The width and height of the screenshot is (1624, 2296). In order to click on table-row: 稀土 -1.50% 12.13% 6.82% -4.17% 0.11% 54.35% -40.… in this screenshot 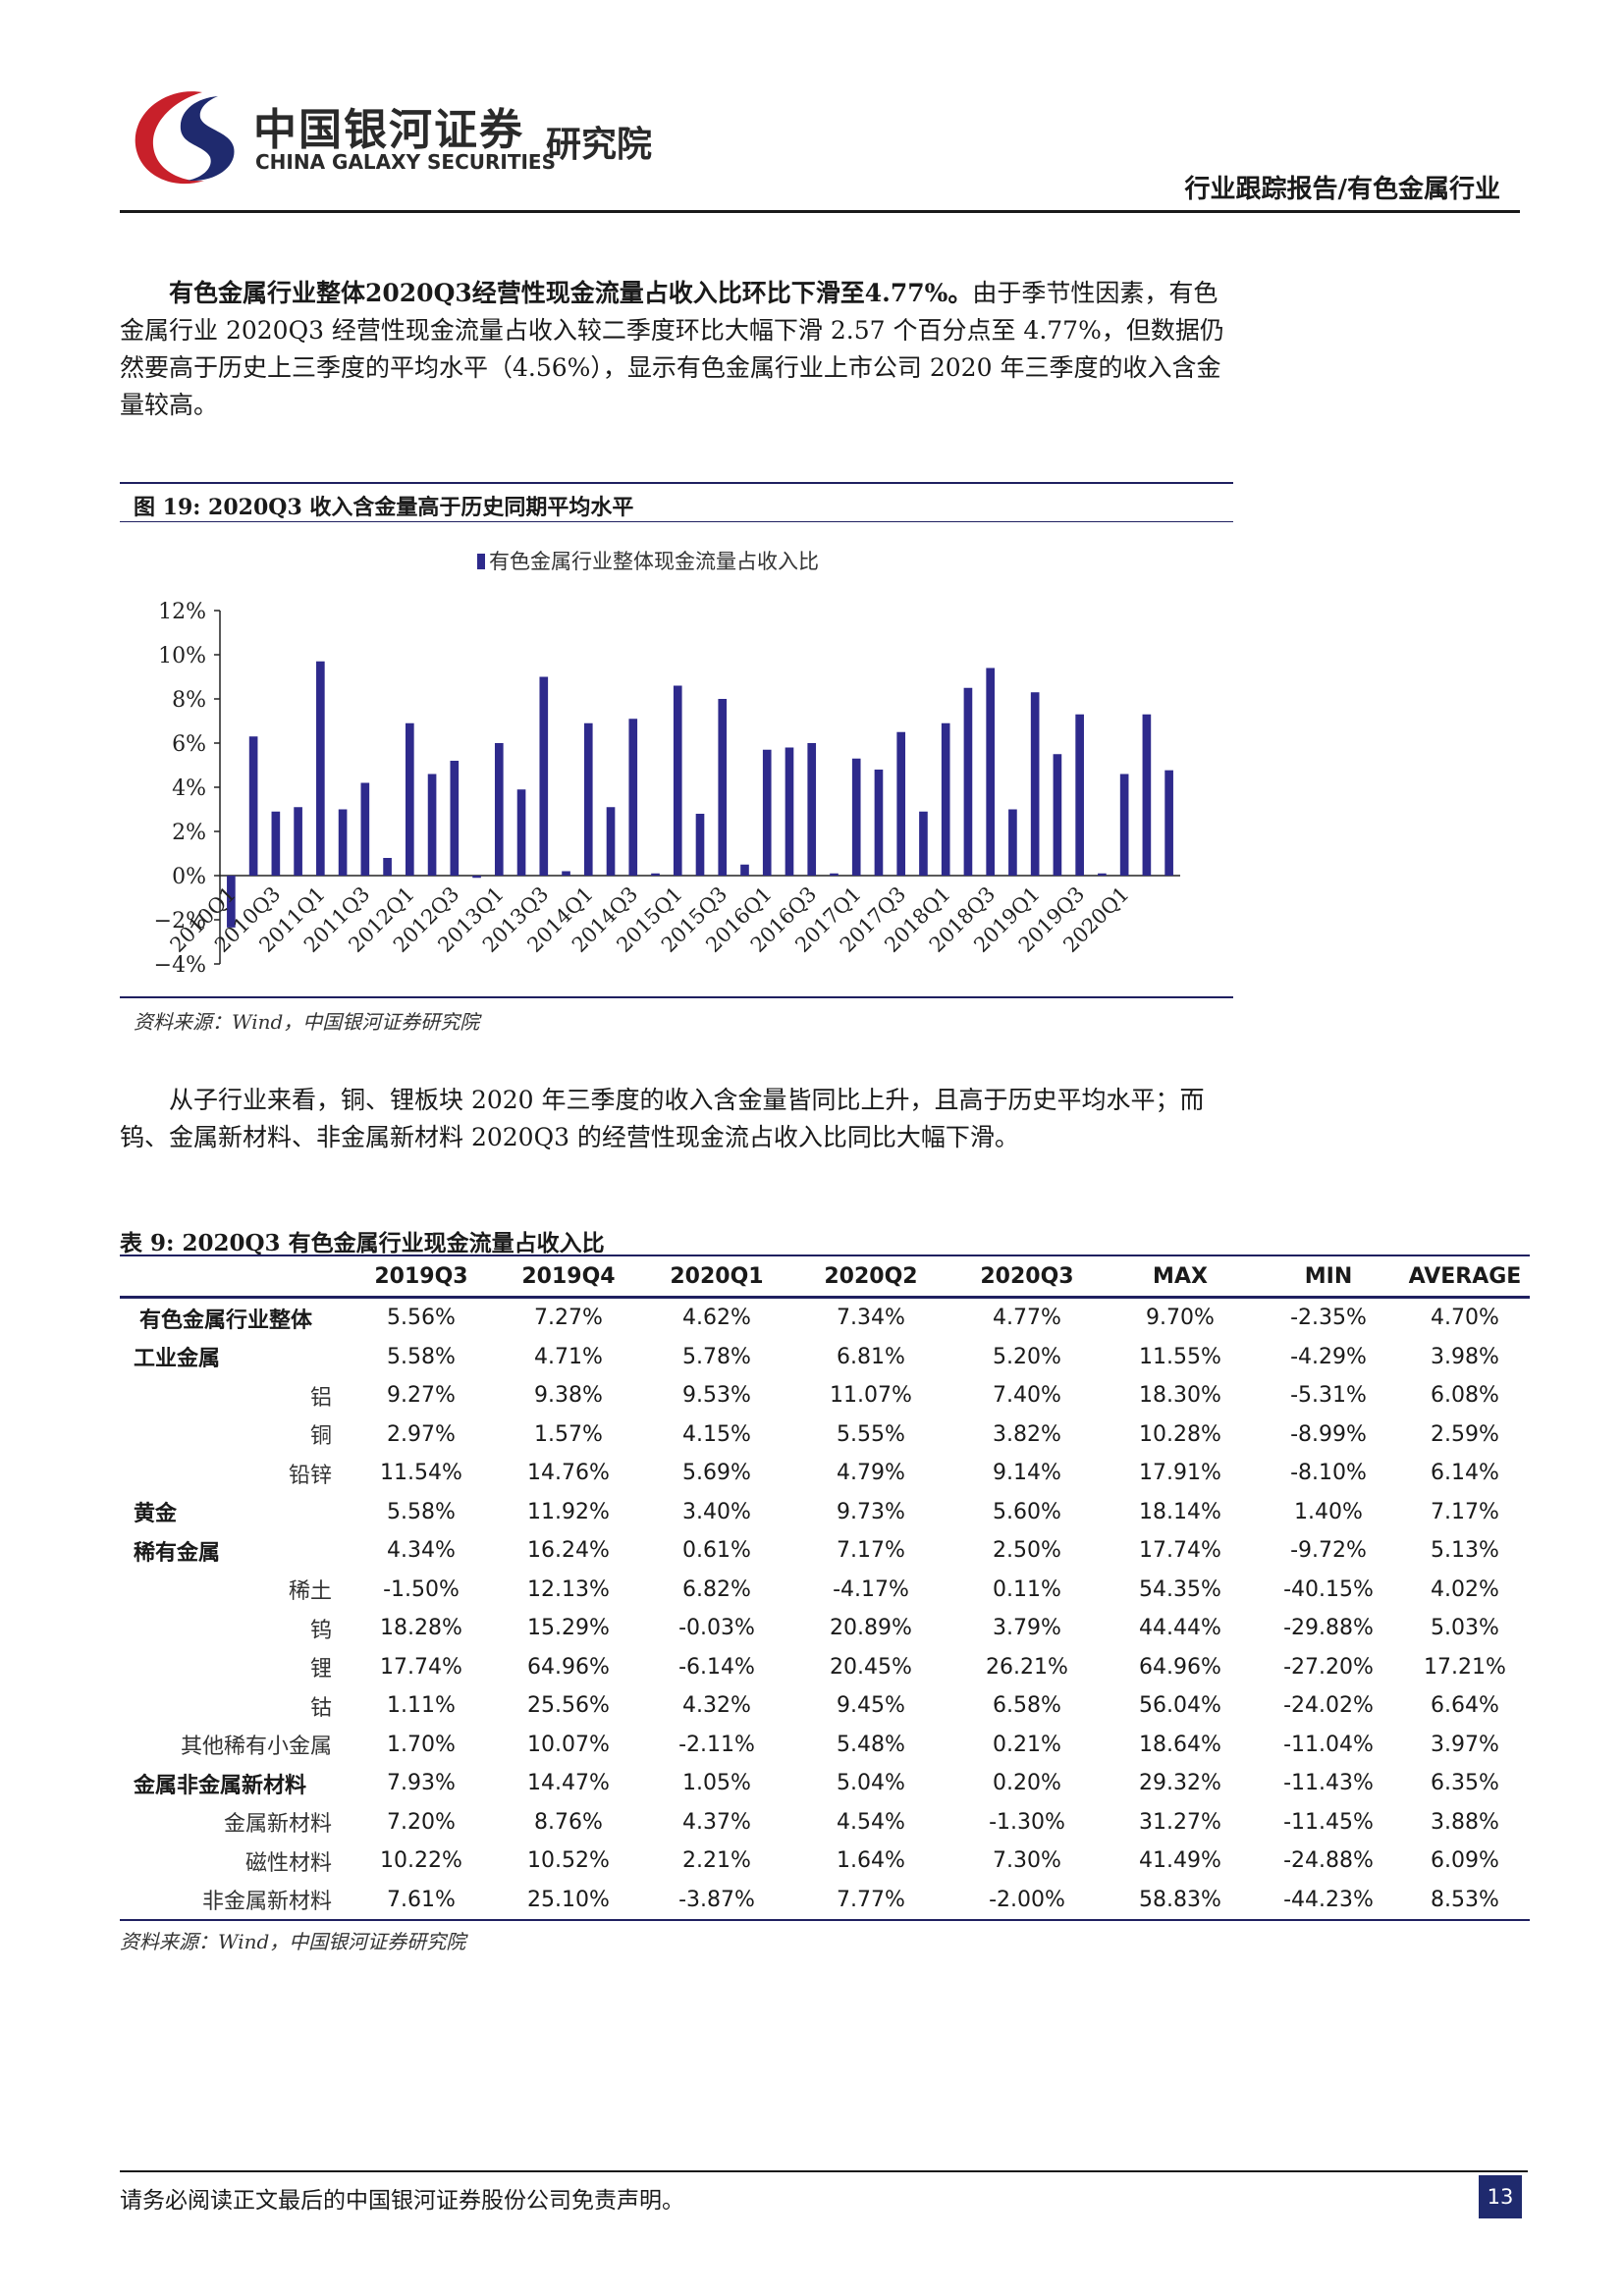, I will do `click(825, 1591)`.